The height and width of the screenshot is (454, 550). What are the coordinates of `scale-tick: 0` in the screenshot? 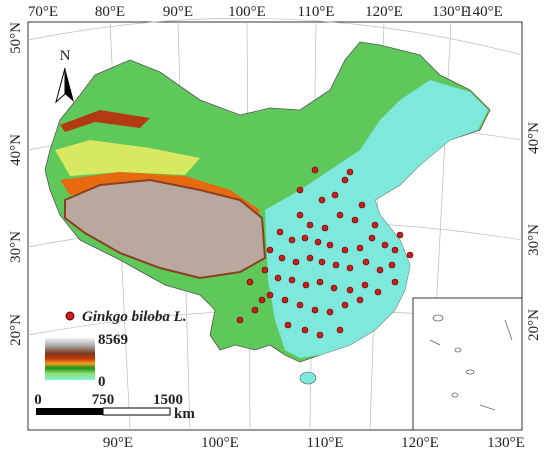 It's located at (38, 400).